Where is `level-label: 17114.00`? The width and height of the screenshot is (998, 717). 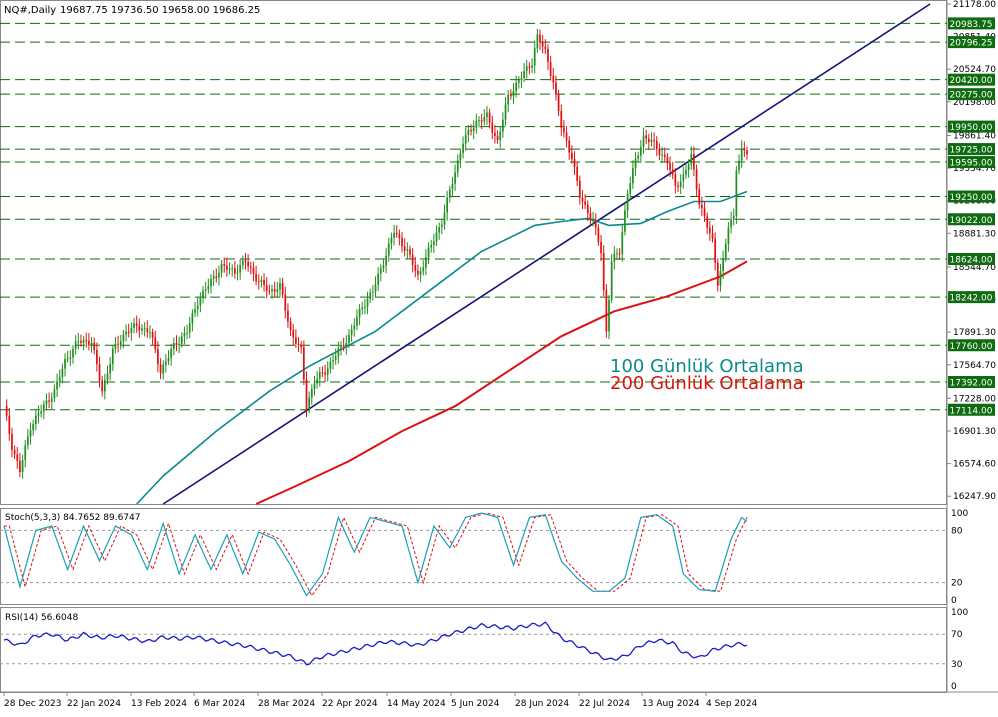 level-label: 17114.00 is located at coordinates (971, 411).